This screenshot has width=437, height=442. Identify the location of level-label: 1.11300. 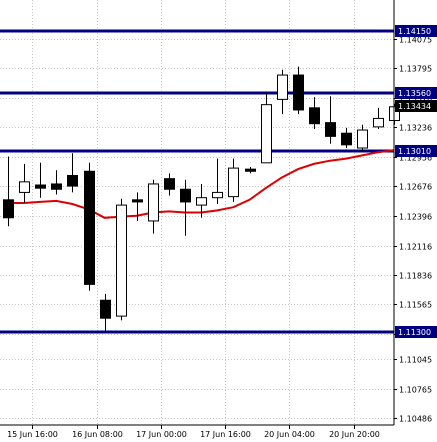
(414, 332).